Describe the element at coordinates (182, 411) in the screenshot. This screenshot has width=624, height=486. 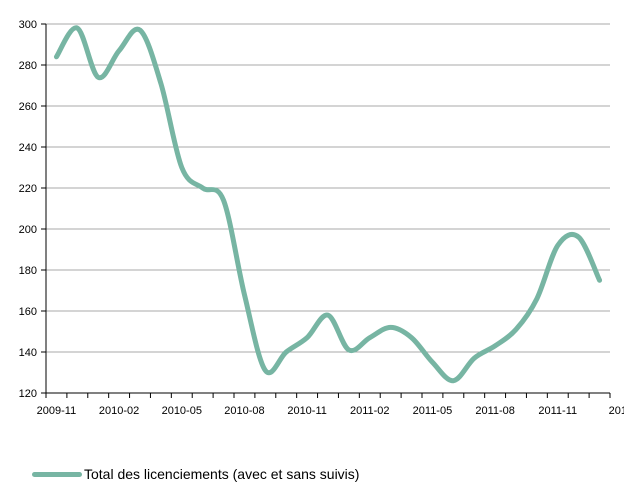
I see `x-tick-label: 2010-05` at that location.